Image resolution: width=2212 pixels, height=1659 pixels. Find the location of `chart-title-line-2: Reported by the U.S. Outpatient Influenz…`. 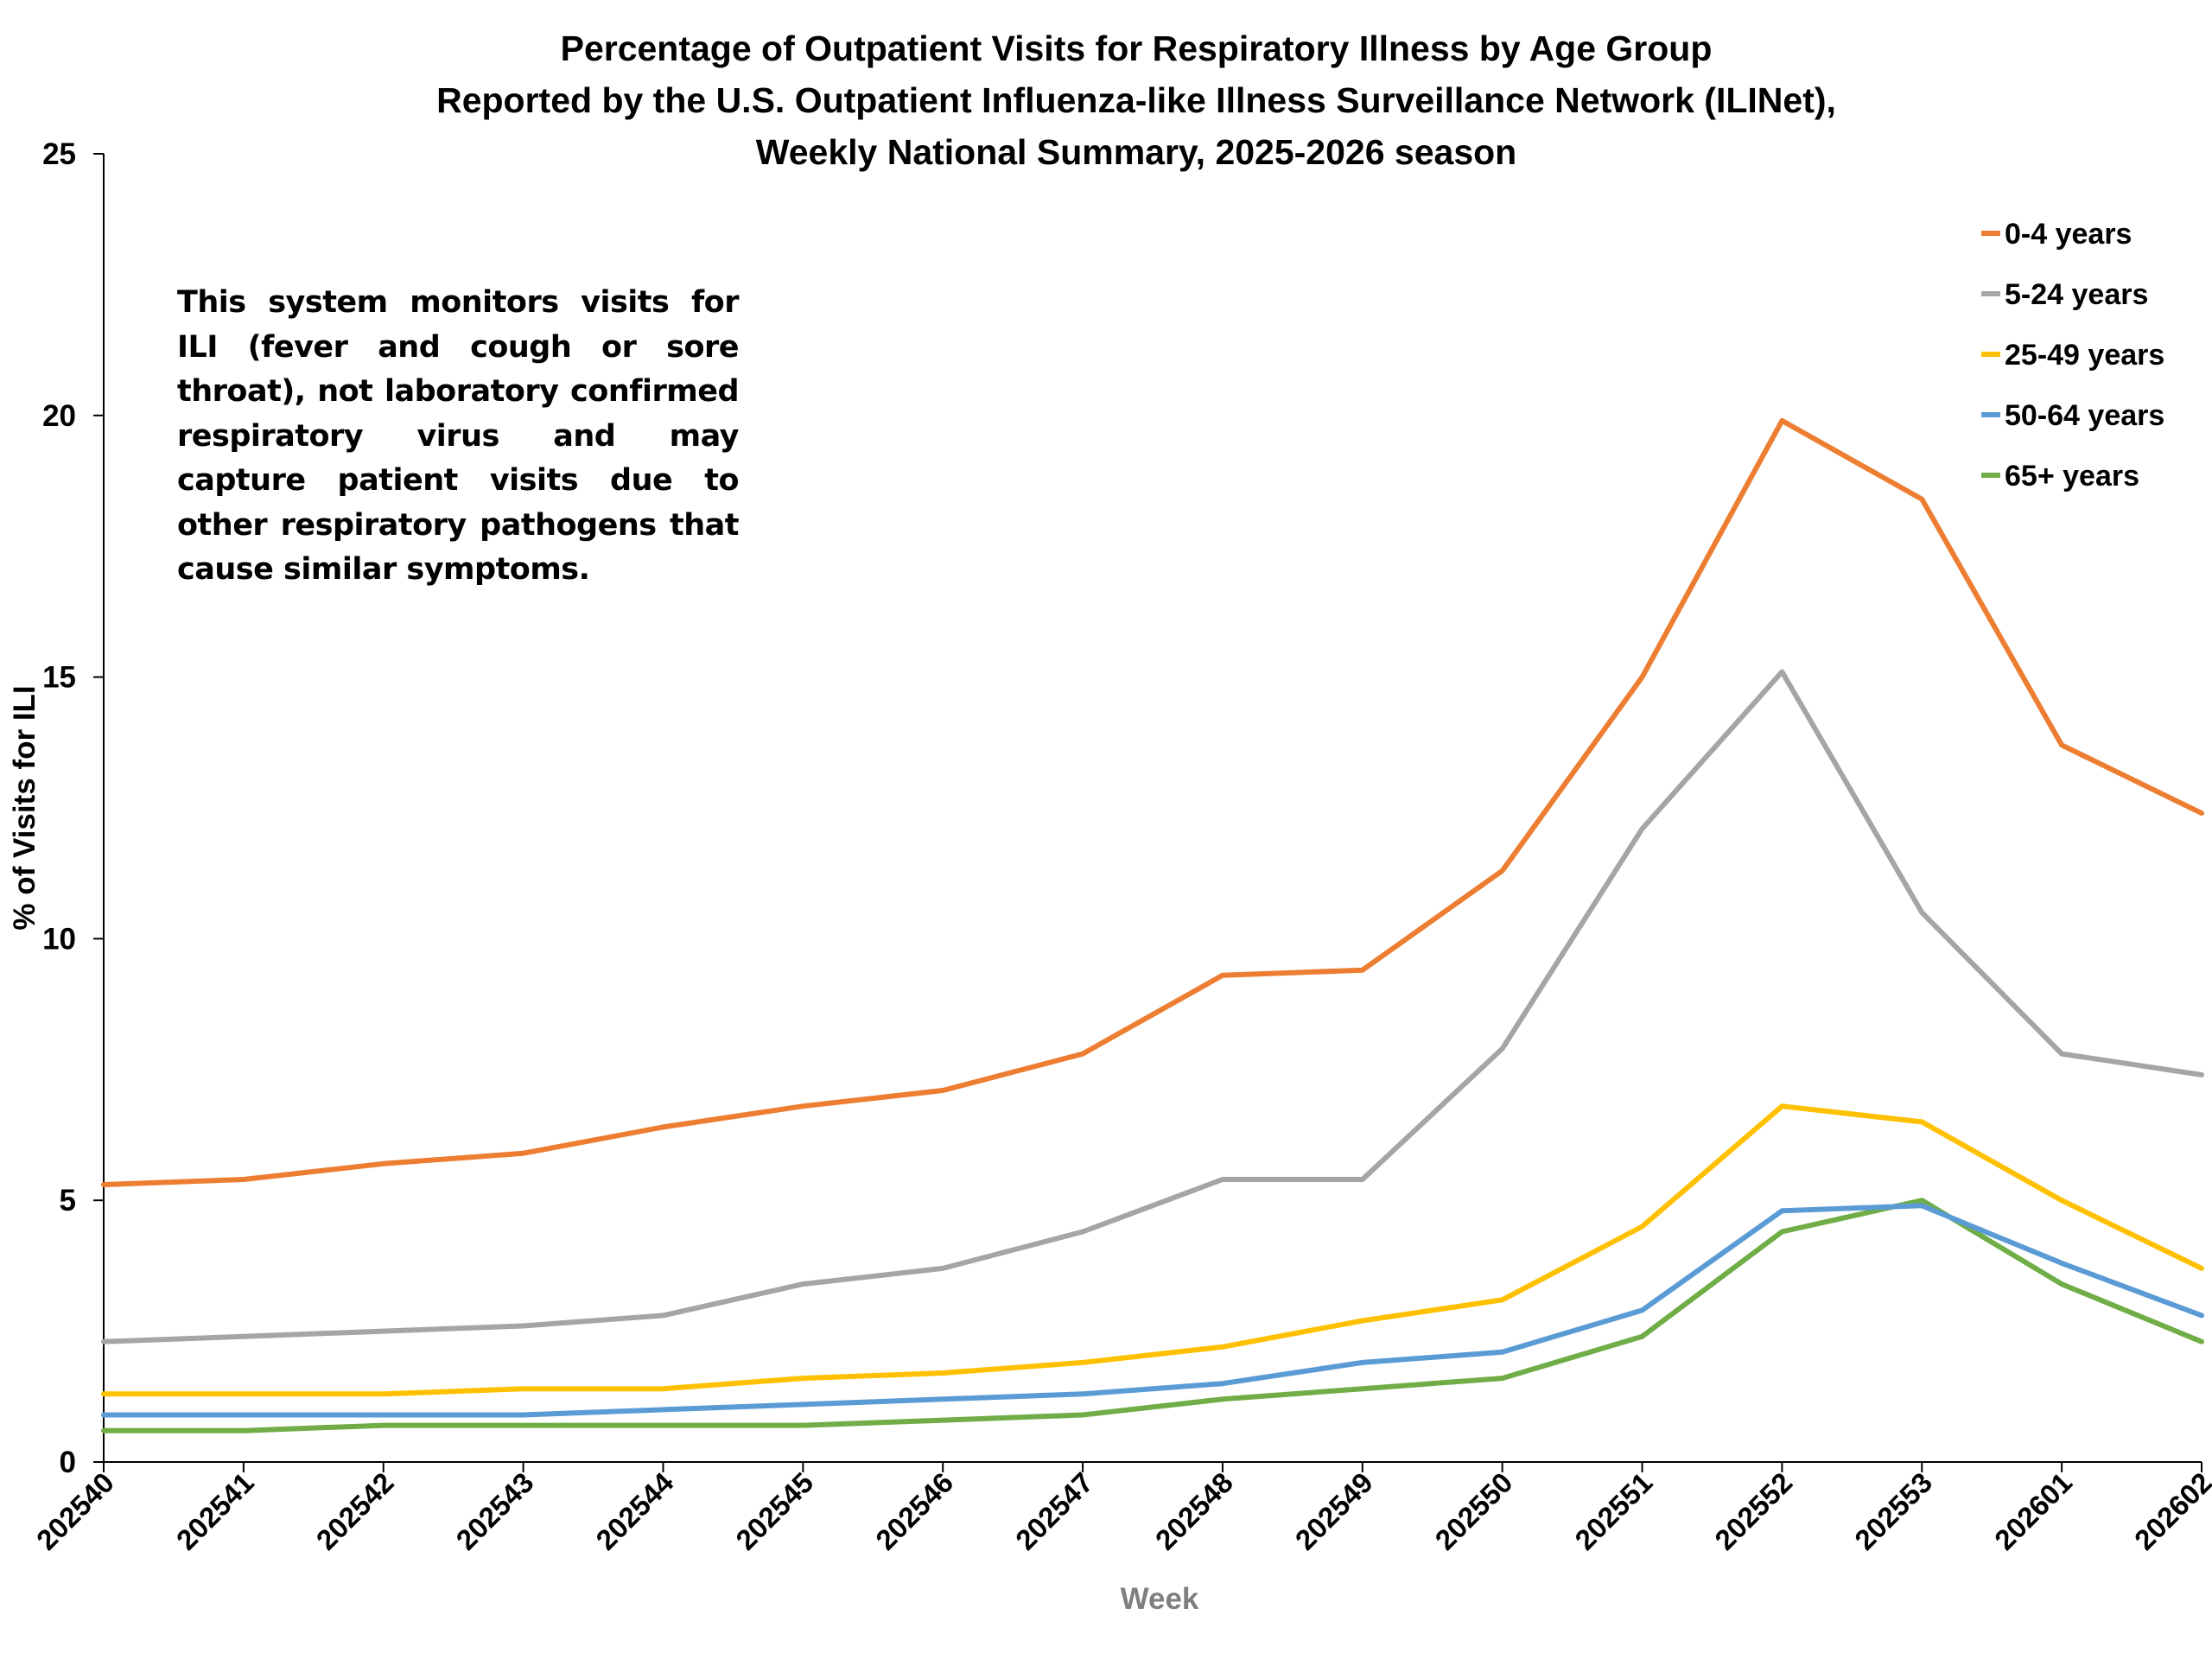

chart-title-line-2: Reported by the U.S. Outpatient Influenz… is located at coordinates (1136, 100).